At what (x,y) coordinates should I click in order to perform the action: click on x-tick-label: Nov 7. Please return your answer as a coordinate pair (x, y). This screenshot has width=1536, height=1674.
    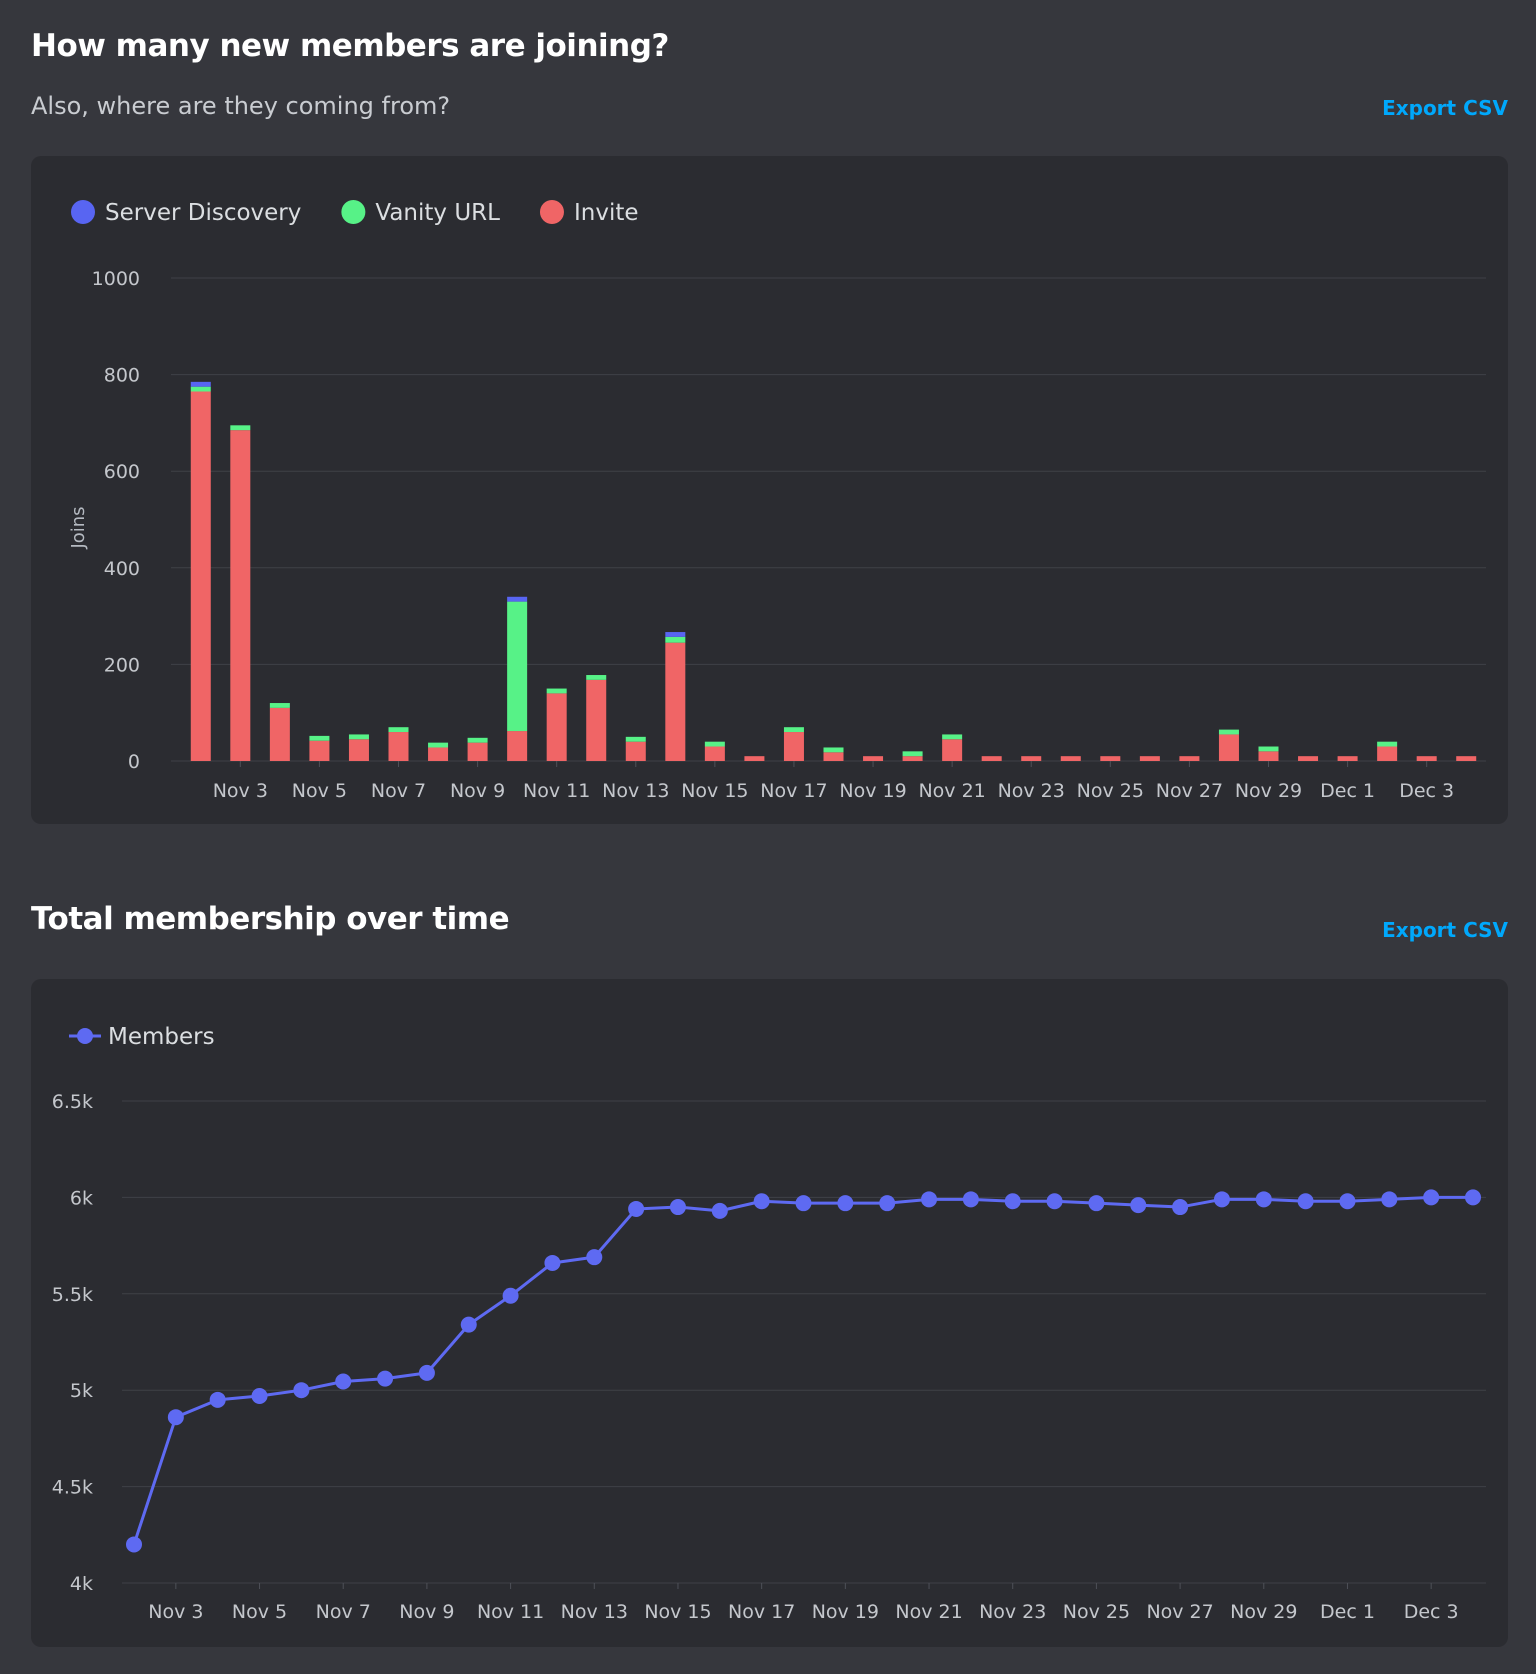
    Looking at the image, I should click on (343, 1612).